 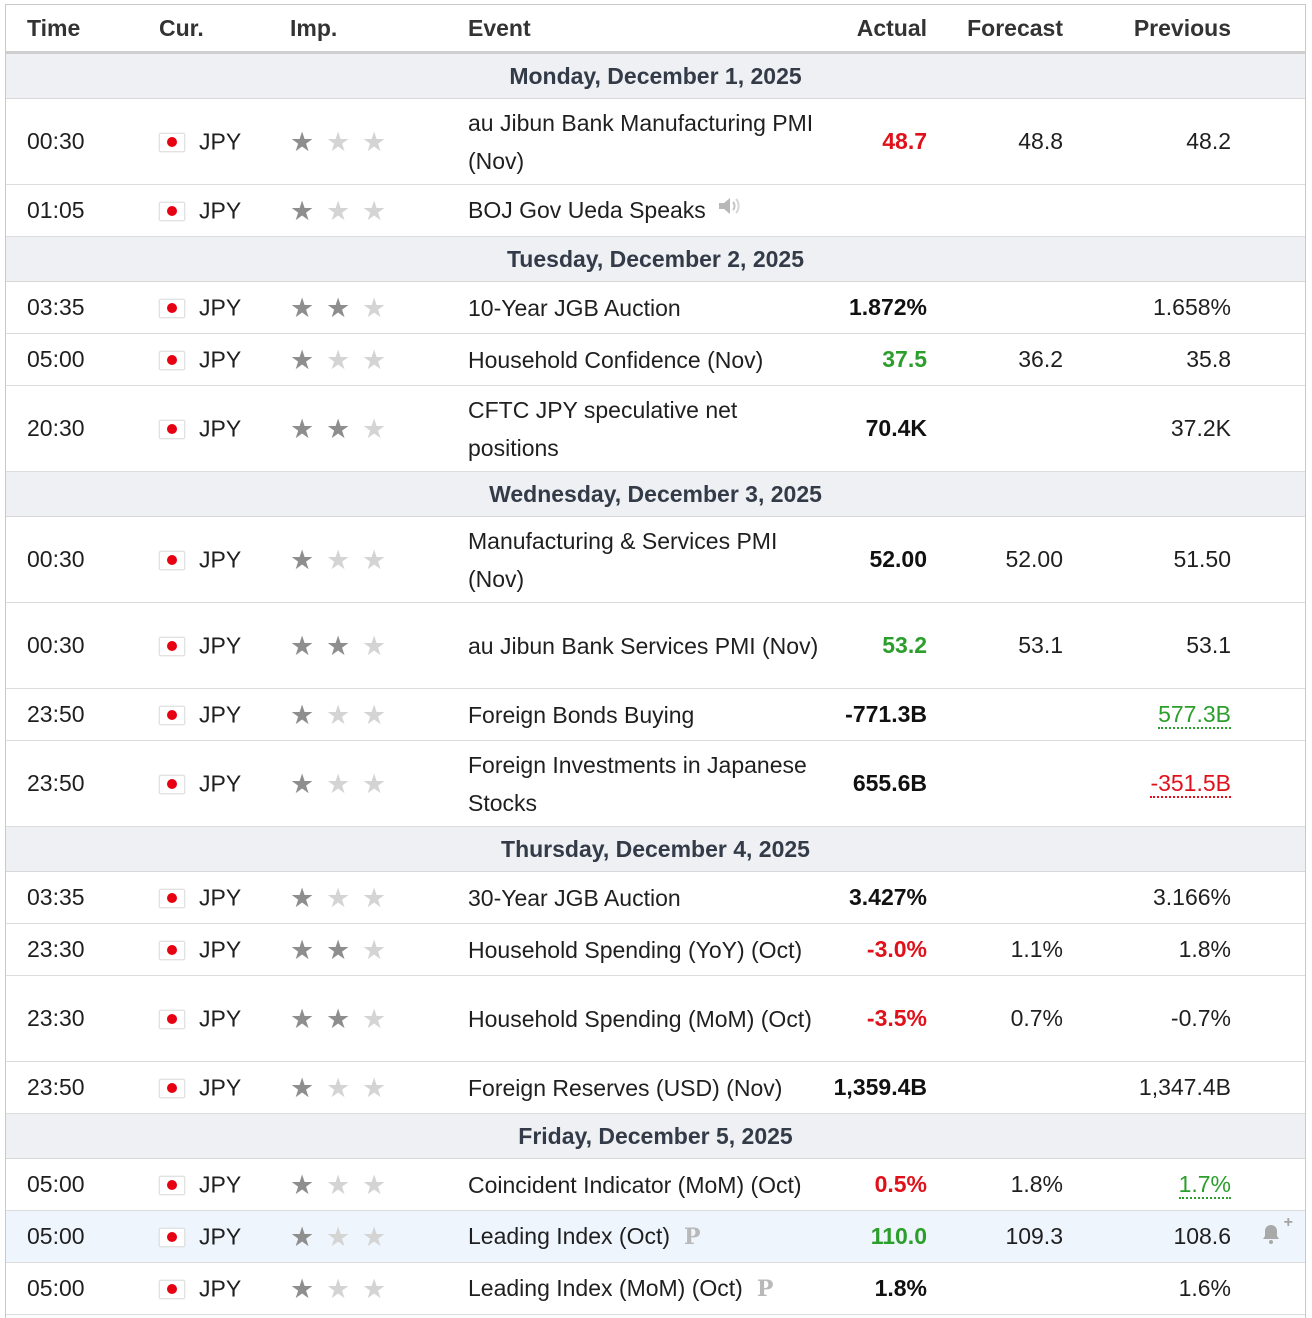 What do you see at coordinates (379, 29) in the screenshot?
I see `header-importance: Imp.` at bounding box center [379, 29].